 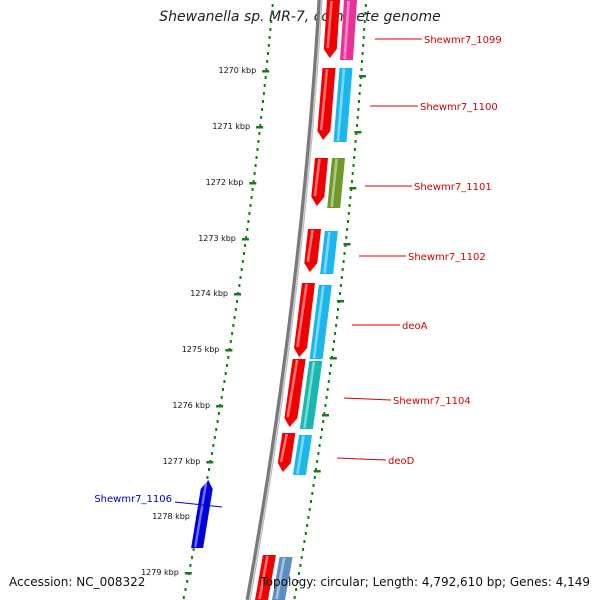 I want to click on label-leader-line, so click(x=198, y=504).